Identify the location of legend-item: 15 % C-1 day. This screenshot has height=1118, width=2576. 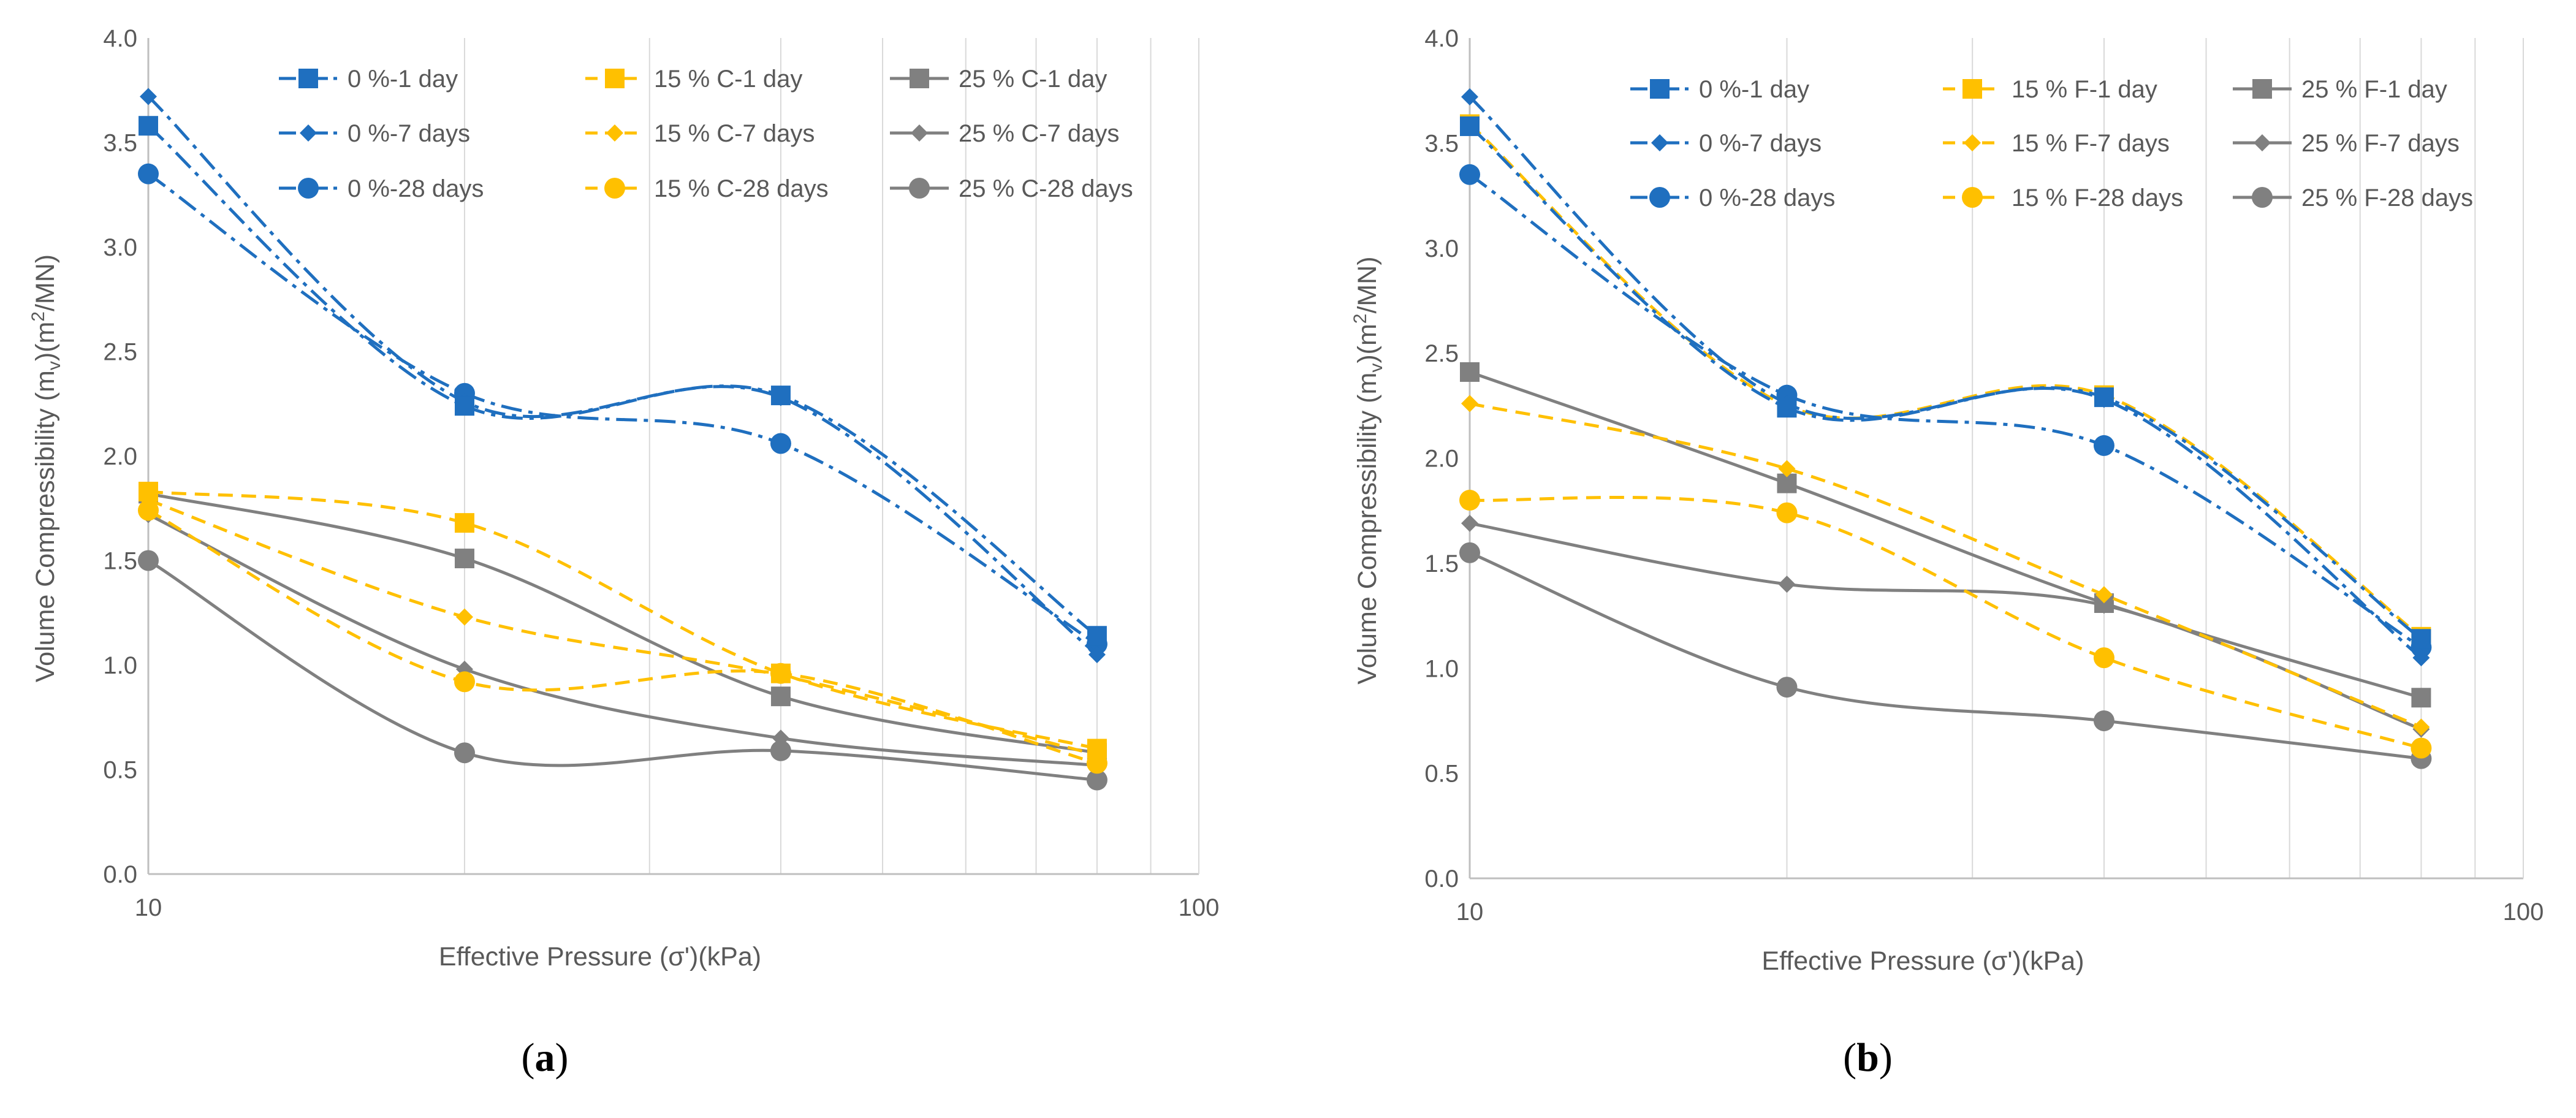
(693, 79).